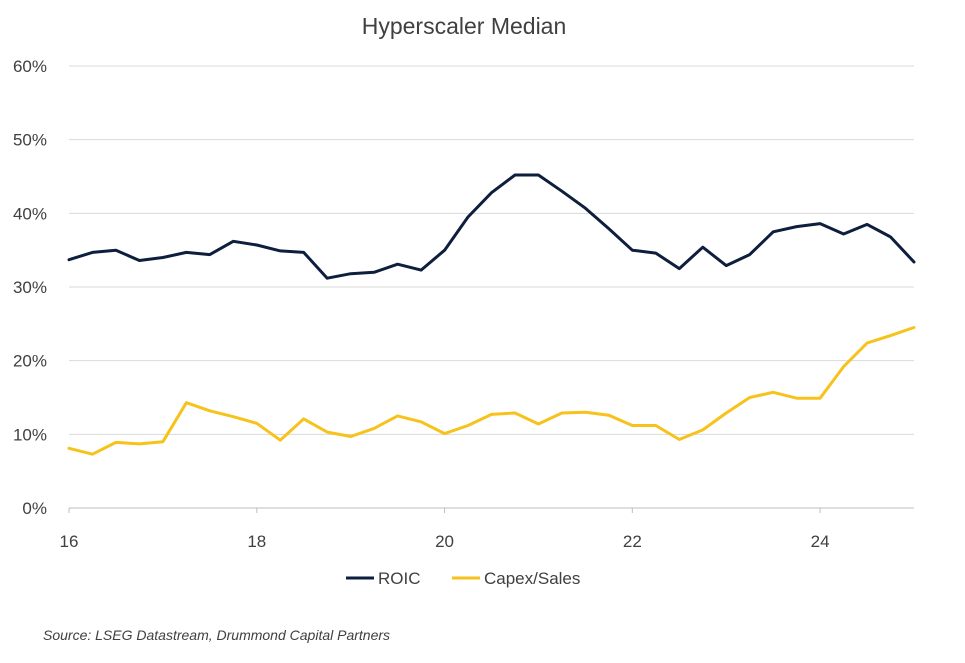 The image size is (965, 663). What do you see at coordinates (256, 541) in the screenshot?
I see `x-tick-label: 18` at bounding box center [256, 541].